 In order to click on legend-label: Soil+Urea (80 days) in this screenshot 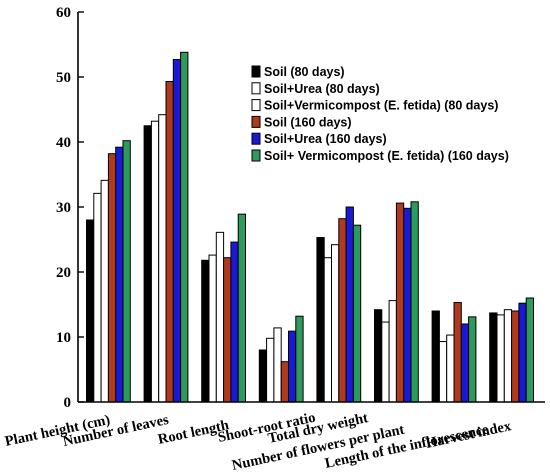, I will do `click(322, 89)`.